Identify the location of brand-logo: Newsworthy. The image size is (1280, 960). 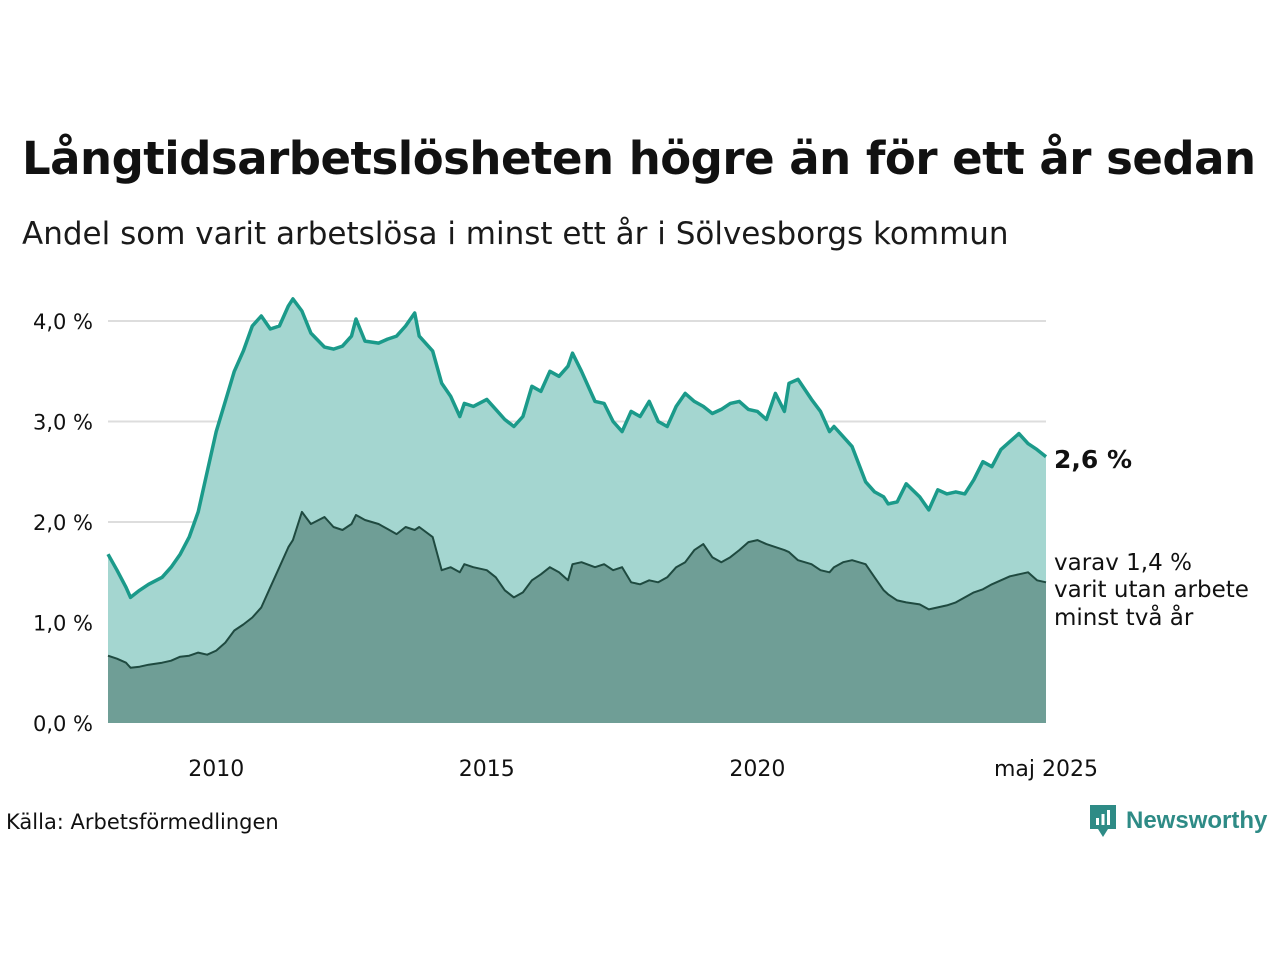
(1177, 821).